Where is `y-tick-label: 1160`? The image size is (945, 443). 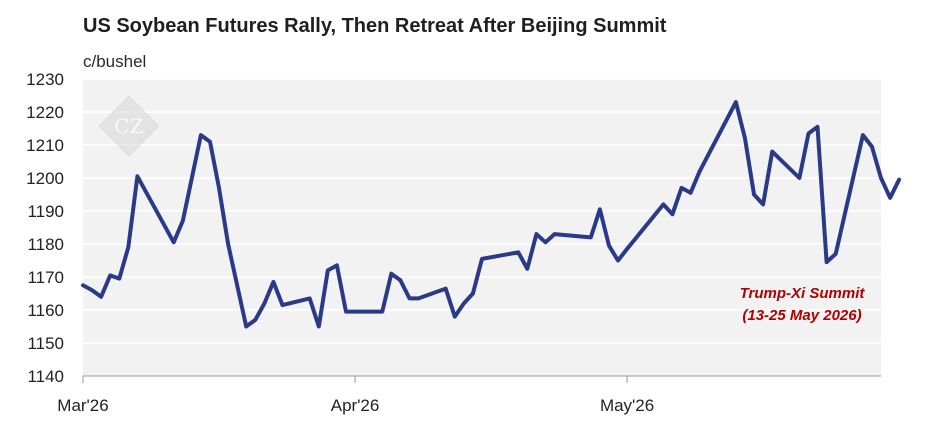 y-tick-label: 1160 is located at coordinates (45, 310).